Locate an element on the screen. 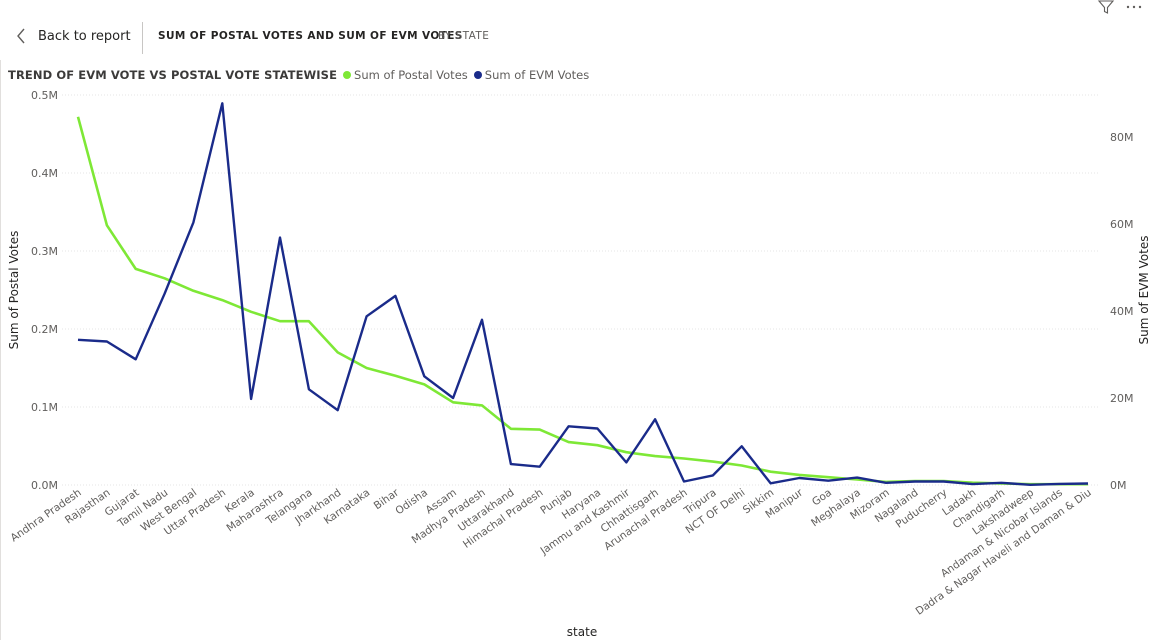  visual-toolbar is located at coordinates (1120, 9).